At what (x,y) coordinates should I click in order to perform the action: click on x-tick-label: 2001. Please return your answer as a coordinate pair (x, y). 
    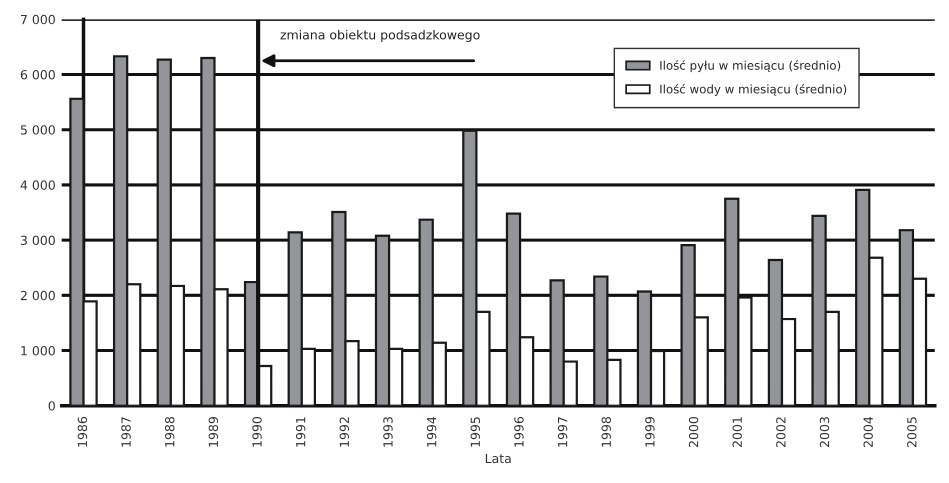
    Looking at the image, I should click on (737, 432).